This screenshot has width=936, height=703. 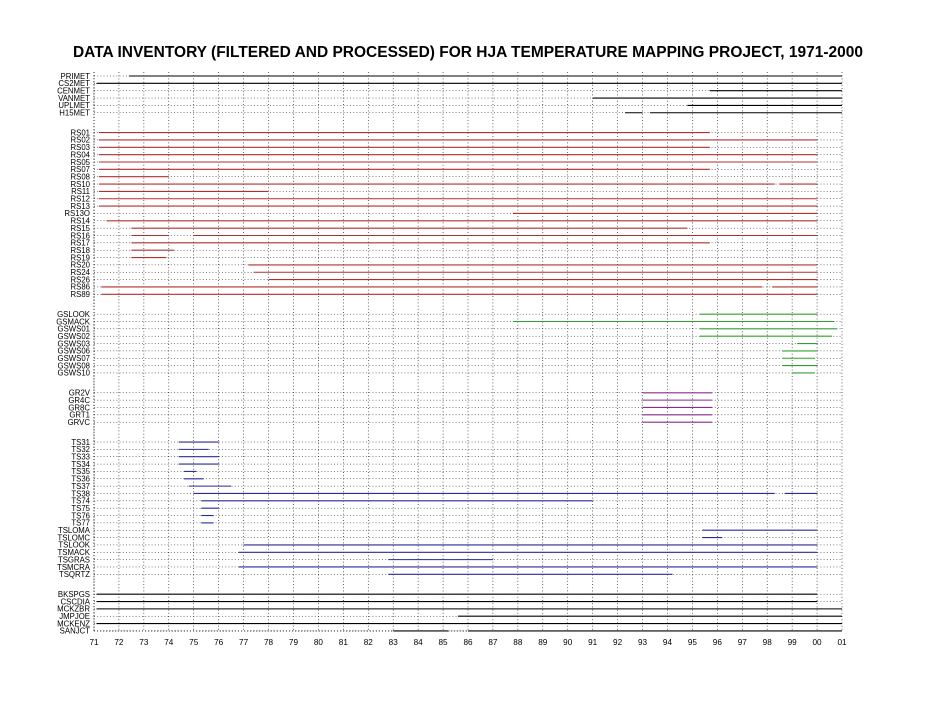 What do you see at coordinates (74, 552) in the screenshot?
I see `station-label: TSMACK` at bounding box center [74, 552].